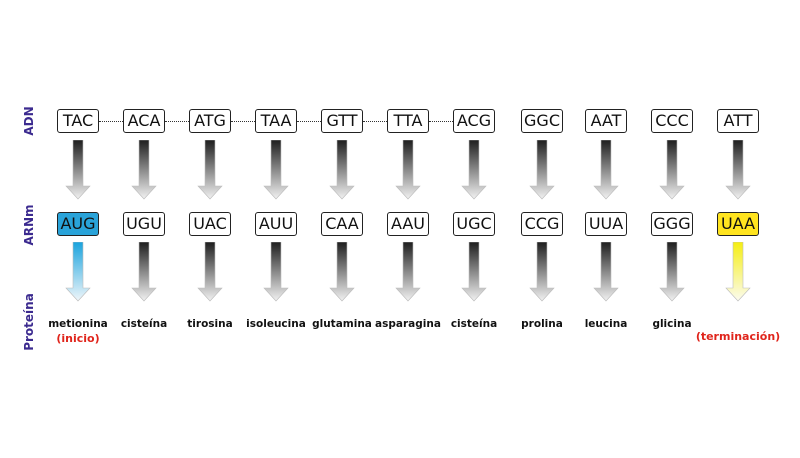 This screenshot has height=458, width=800. I want to click on row-label-proteina: Proteína, so click(29, 322).